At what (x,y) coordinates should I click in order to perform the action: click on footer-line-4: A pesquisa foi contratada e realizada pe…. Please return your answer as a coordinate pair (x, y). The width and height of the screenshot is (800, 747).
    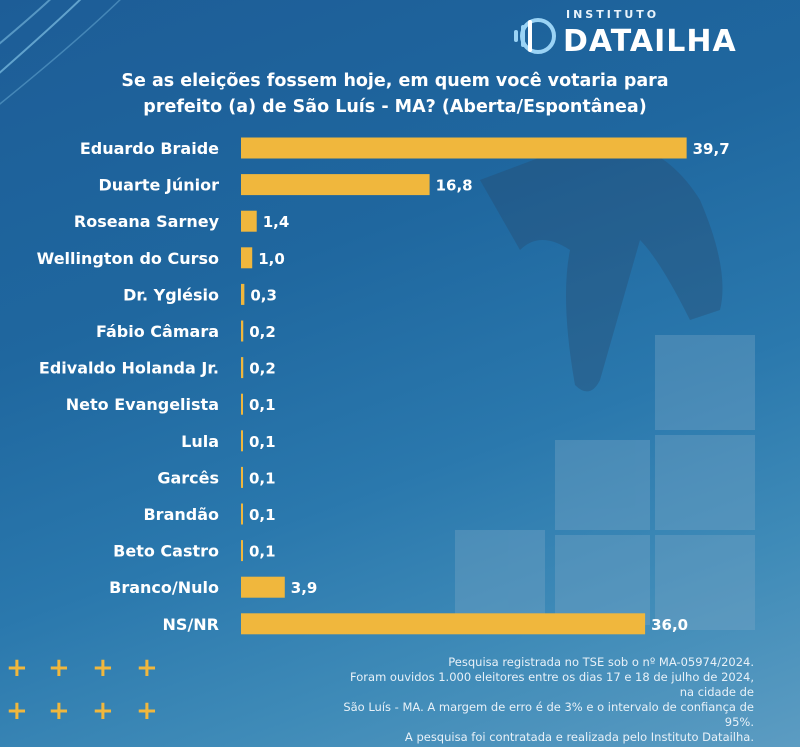
    Looking at the image, I should click on (579, 737).